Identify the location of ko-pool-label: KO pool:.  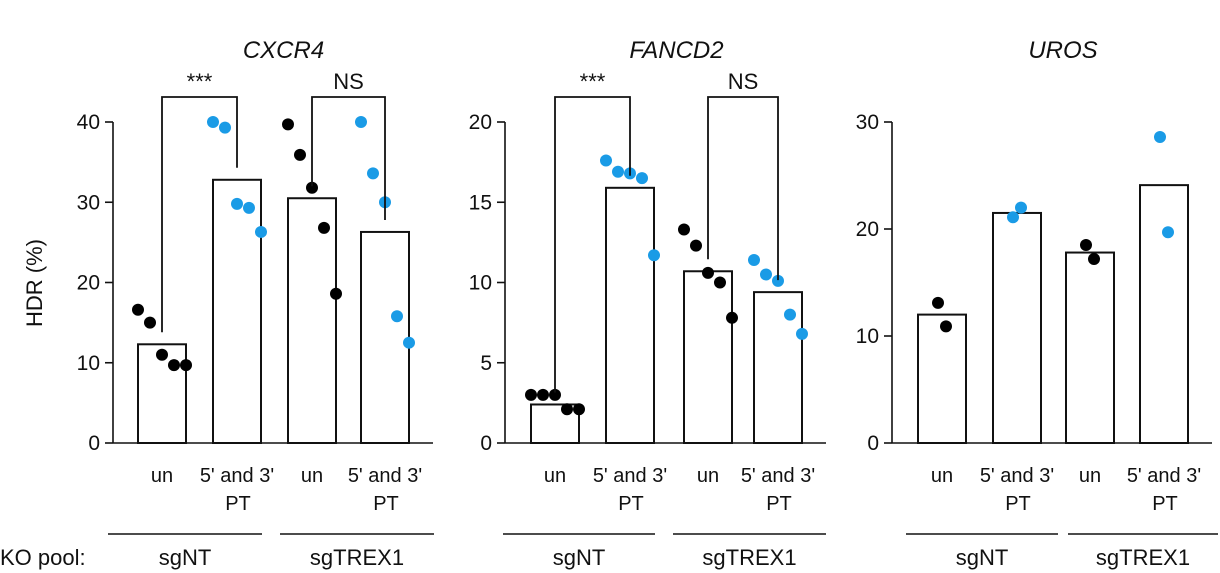
(43, 557).